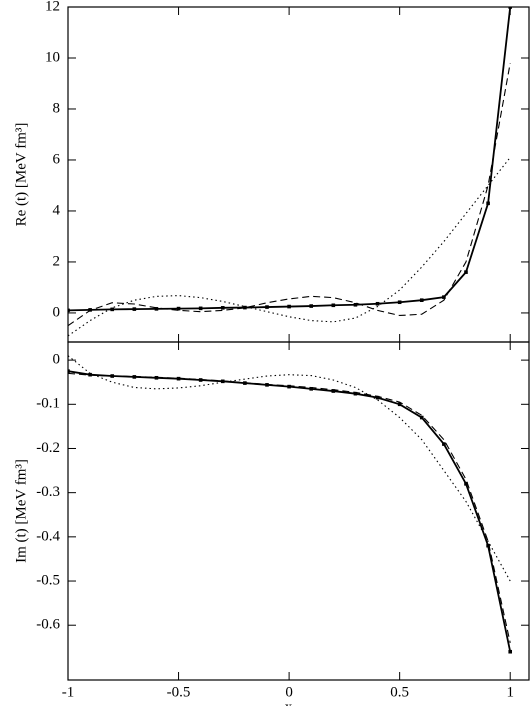  I want to click on y-tick-label: -0.3, so click(48, 492).